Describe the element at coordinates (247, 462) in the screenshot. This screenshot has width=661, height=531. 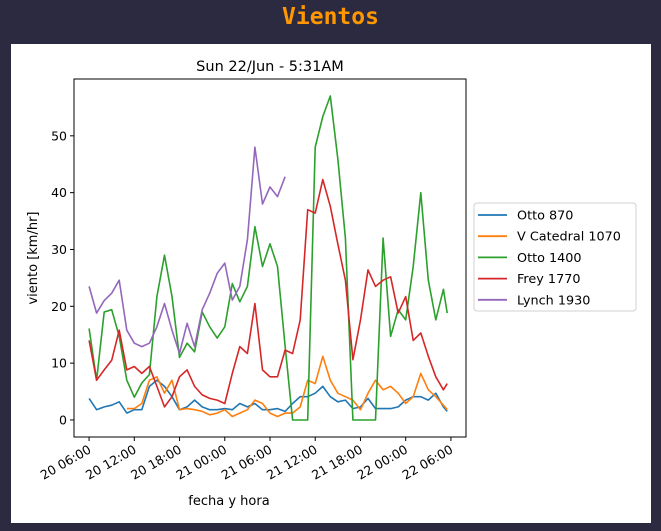
I see `x-tick-label: 21 06:00` at that location.